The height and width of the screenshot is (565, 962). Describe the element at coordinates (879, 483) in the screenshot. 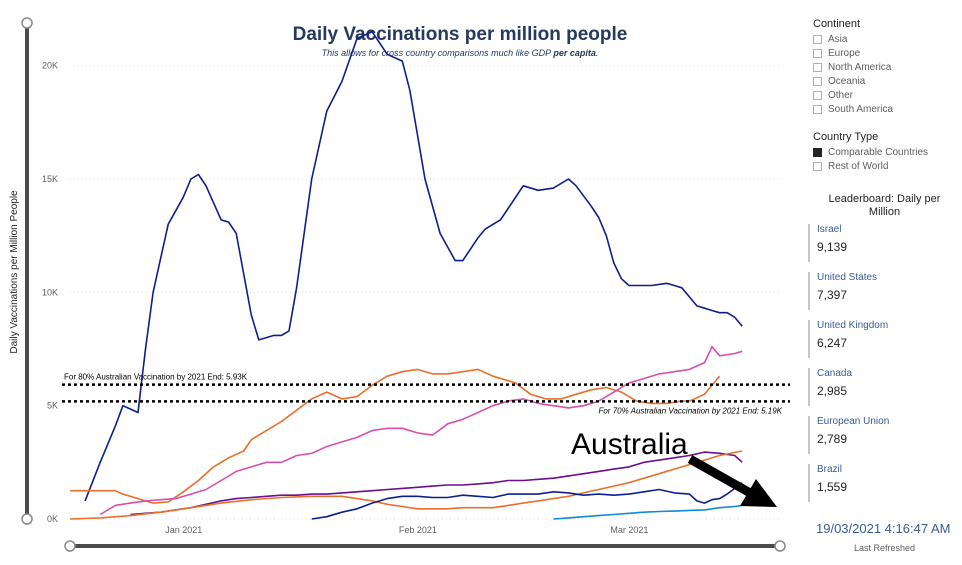

I see `leaderboard-item: Brazil 1,559` at that location.